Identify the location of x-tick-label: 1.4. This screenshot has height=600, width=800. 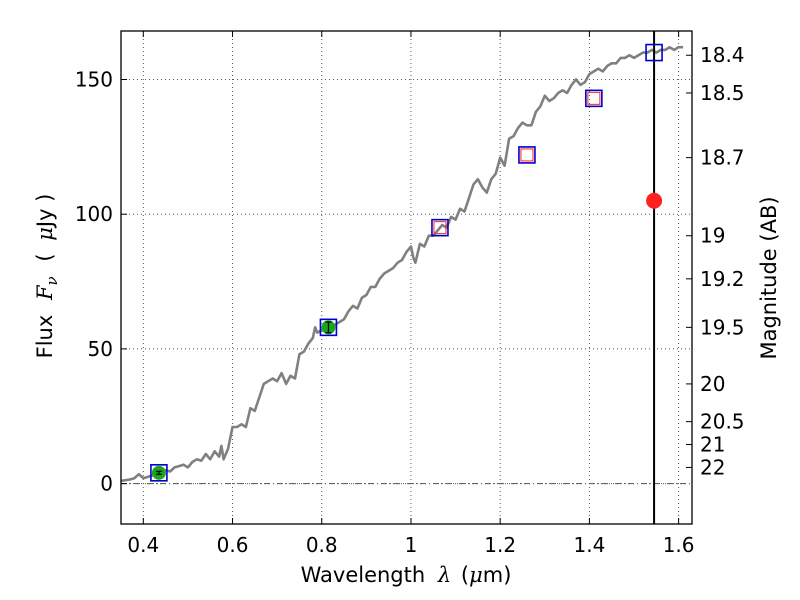
(589, 545).